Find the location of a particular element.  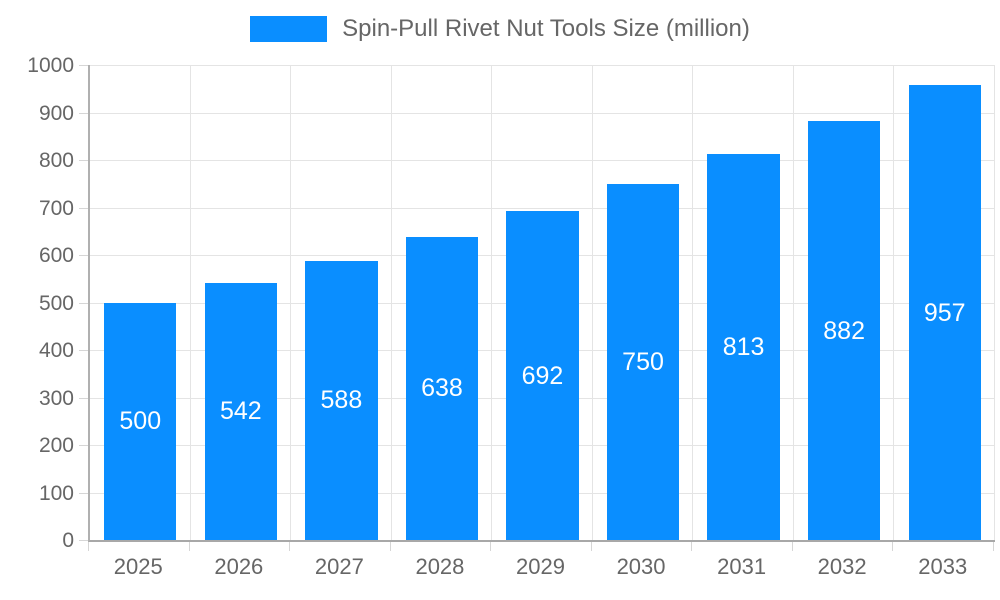

bar: 500 is located at coordinates (140, 421).